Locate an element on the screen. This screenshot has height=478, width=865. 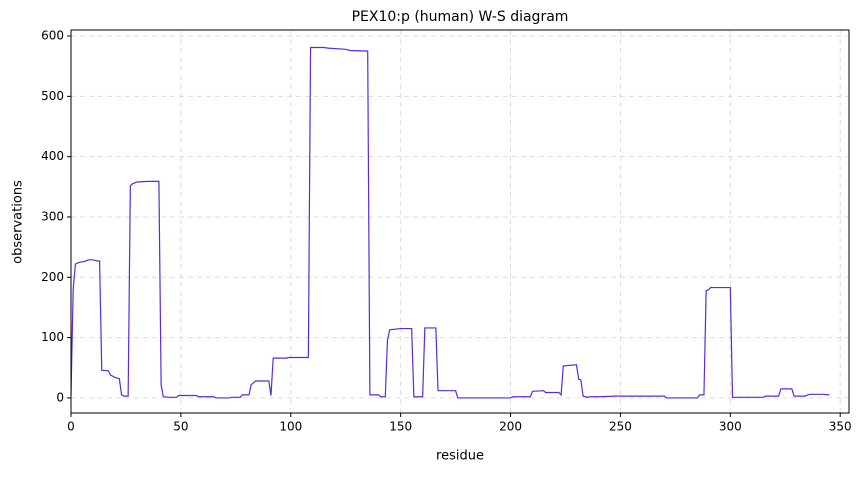
y-tick-label: 200 is located at coordinates (52, 277).